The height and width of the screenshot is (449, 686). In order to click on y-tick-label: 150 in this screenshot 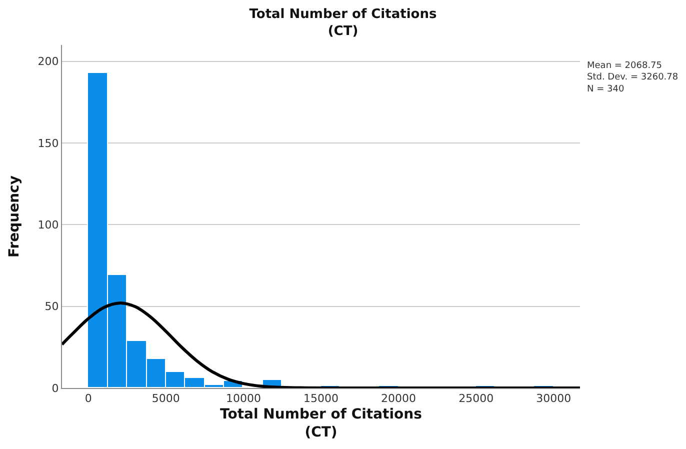, I will do `click(48, 143)`.